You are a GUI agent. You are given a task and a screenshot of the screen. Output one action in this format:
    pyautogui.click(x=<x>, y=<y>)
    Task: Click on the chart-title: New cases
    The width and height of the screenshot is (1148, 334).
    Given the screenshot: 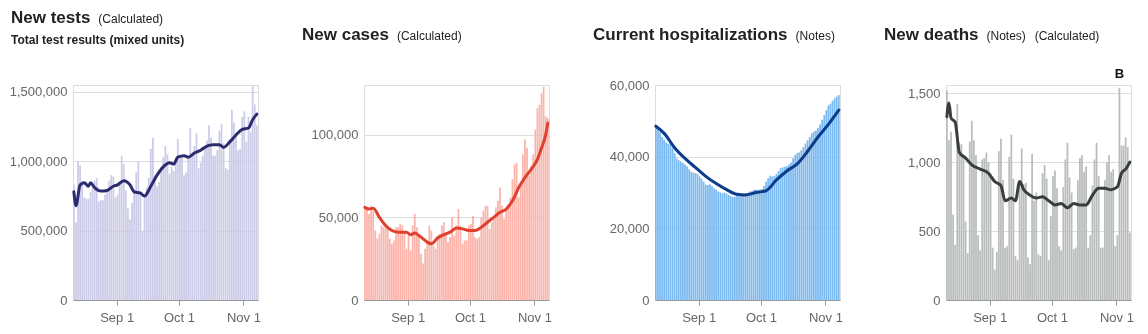 What is the action you would take?
    pyautogui.click(x=345, y=34)
    